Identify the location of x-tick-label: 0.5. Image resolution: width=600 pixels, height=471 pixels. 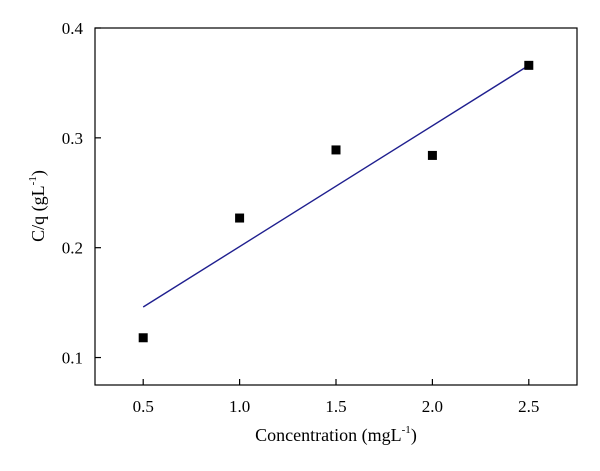
(143, 406).